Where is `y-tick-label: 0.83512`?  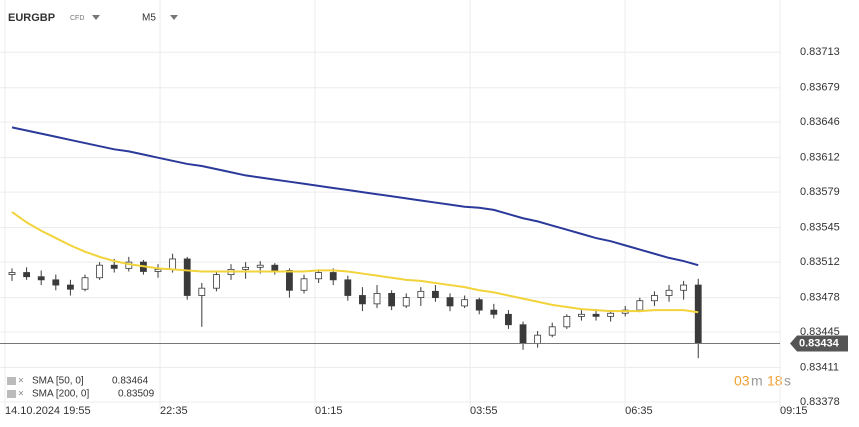
y-tick-label: 0.83512 is located at coordinates (820, 262).